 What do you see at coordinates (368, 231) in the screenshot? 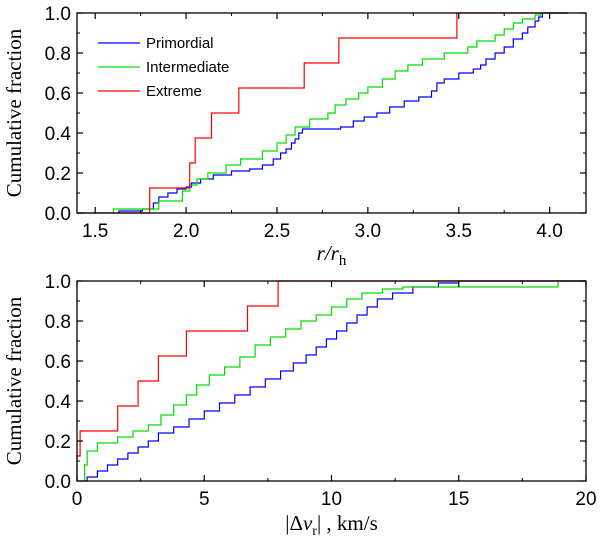
I see `top-chart-x-tick-label: 3.0` at bounding box center [368, 231].